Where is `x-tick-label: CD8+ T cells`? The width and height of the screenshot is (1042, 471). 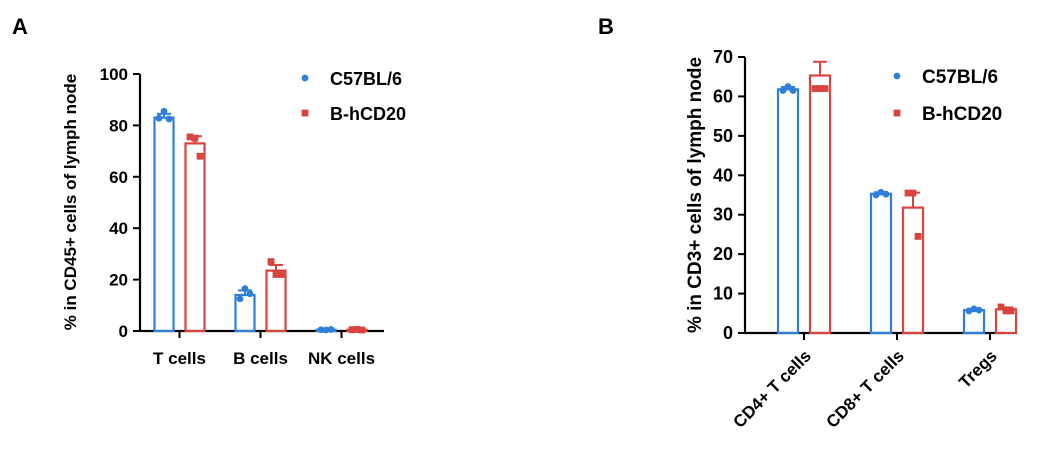
x-tick-label: CD8+ T cells is located at coordinates (865, 388).